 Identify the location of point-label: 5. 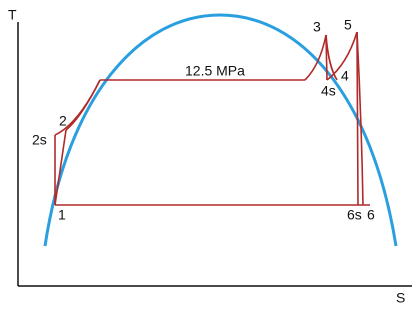
(348, 25).